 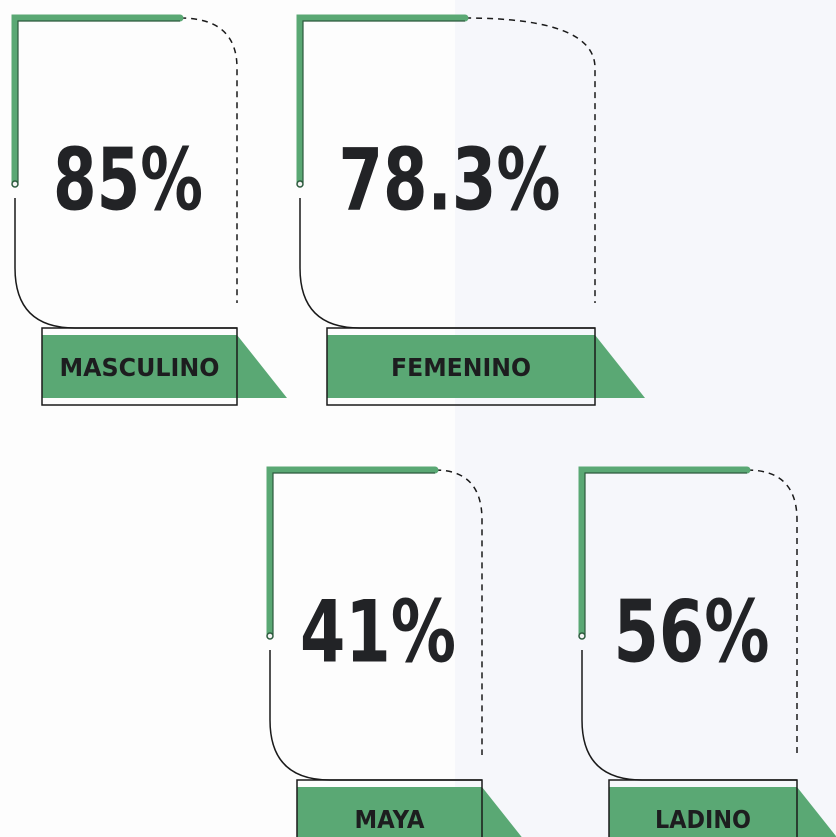 I want to click on stat-value: 85%, so click(x=128, y=180).